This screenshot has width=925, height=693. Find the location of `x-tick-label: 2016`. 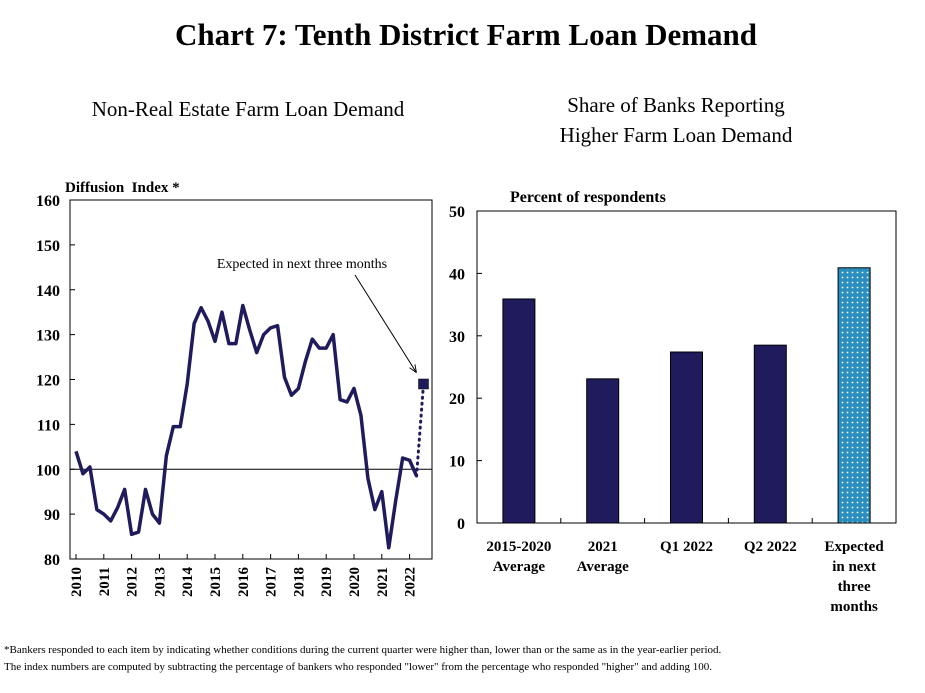

x-tick-label: 2016 is located at coordinates (244, 582).